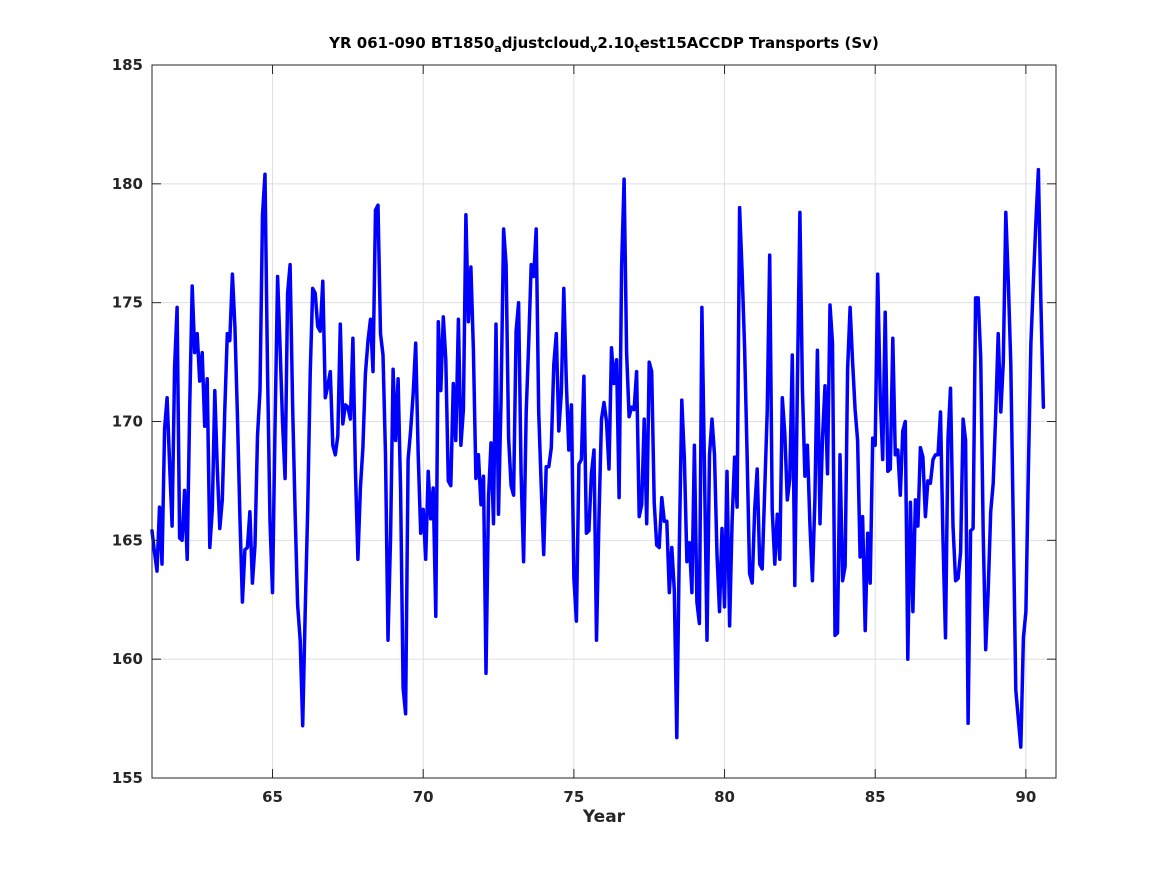 Image resolution: width=1167 pixels, height=875 pixels. Describe the element at coordinates (272, 797) in the screenshot. I see `x-tick-label: 65` at that location.